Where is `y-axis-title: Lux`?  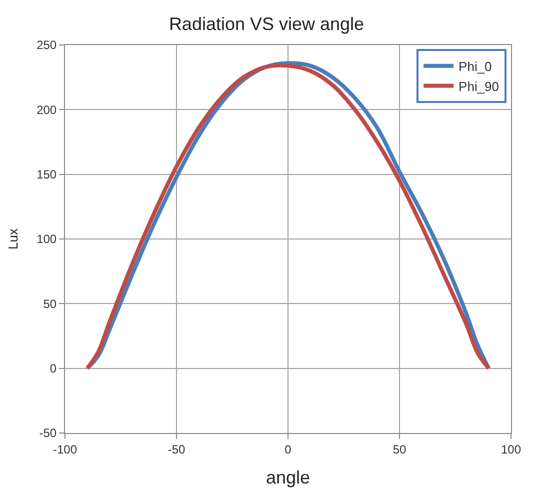
y-axis-title: Lux is located at coordinates (13, 239).